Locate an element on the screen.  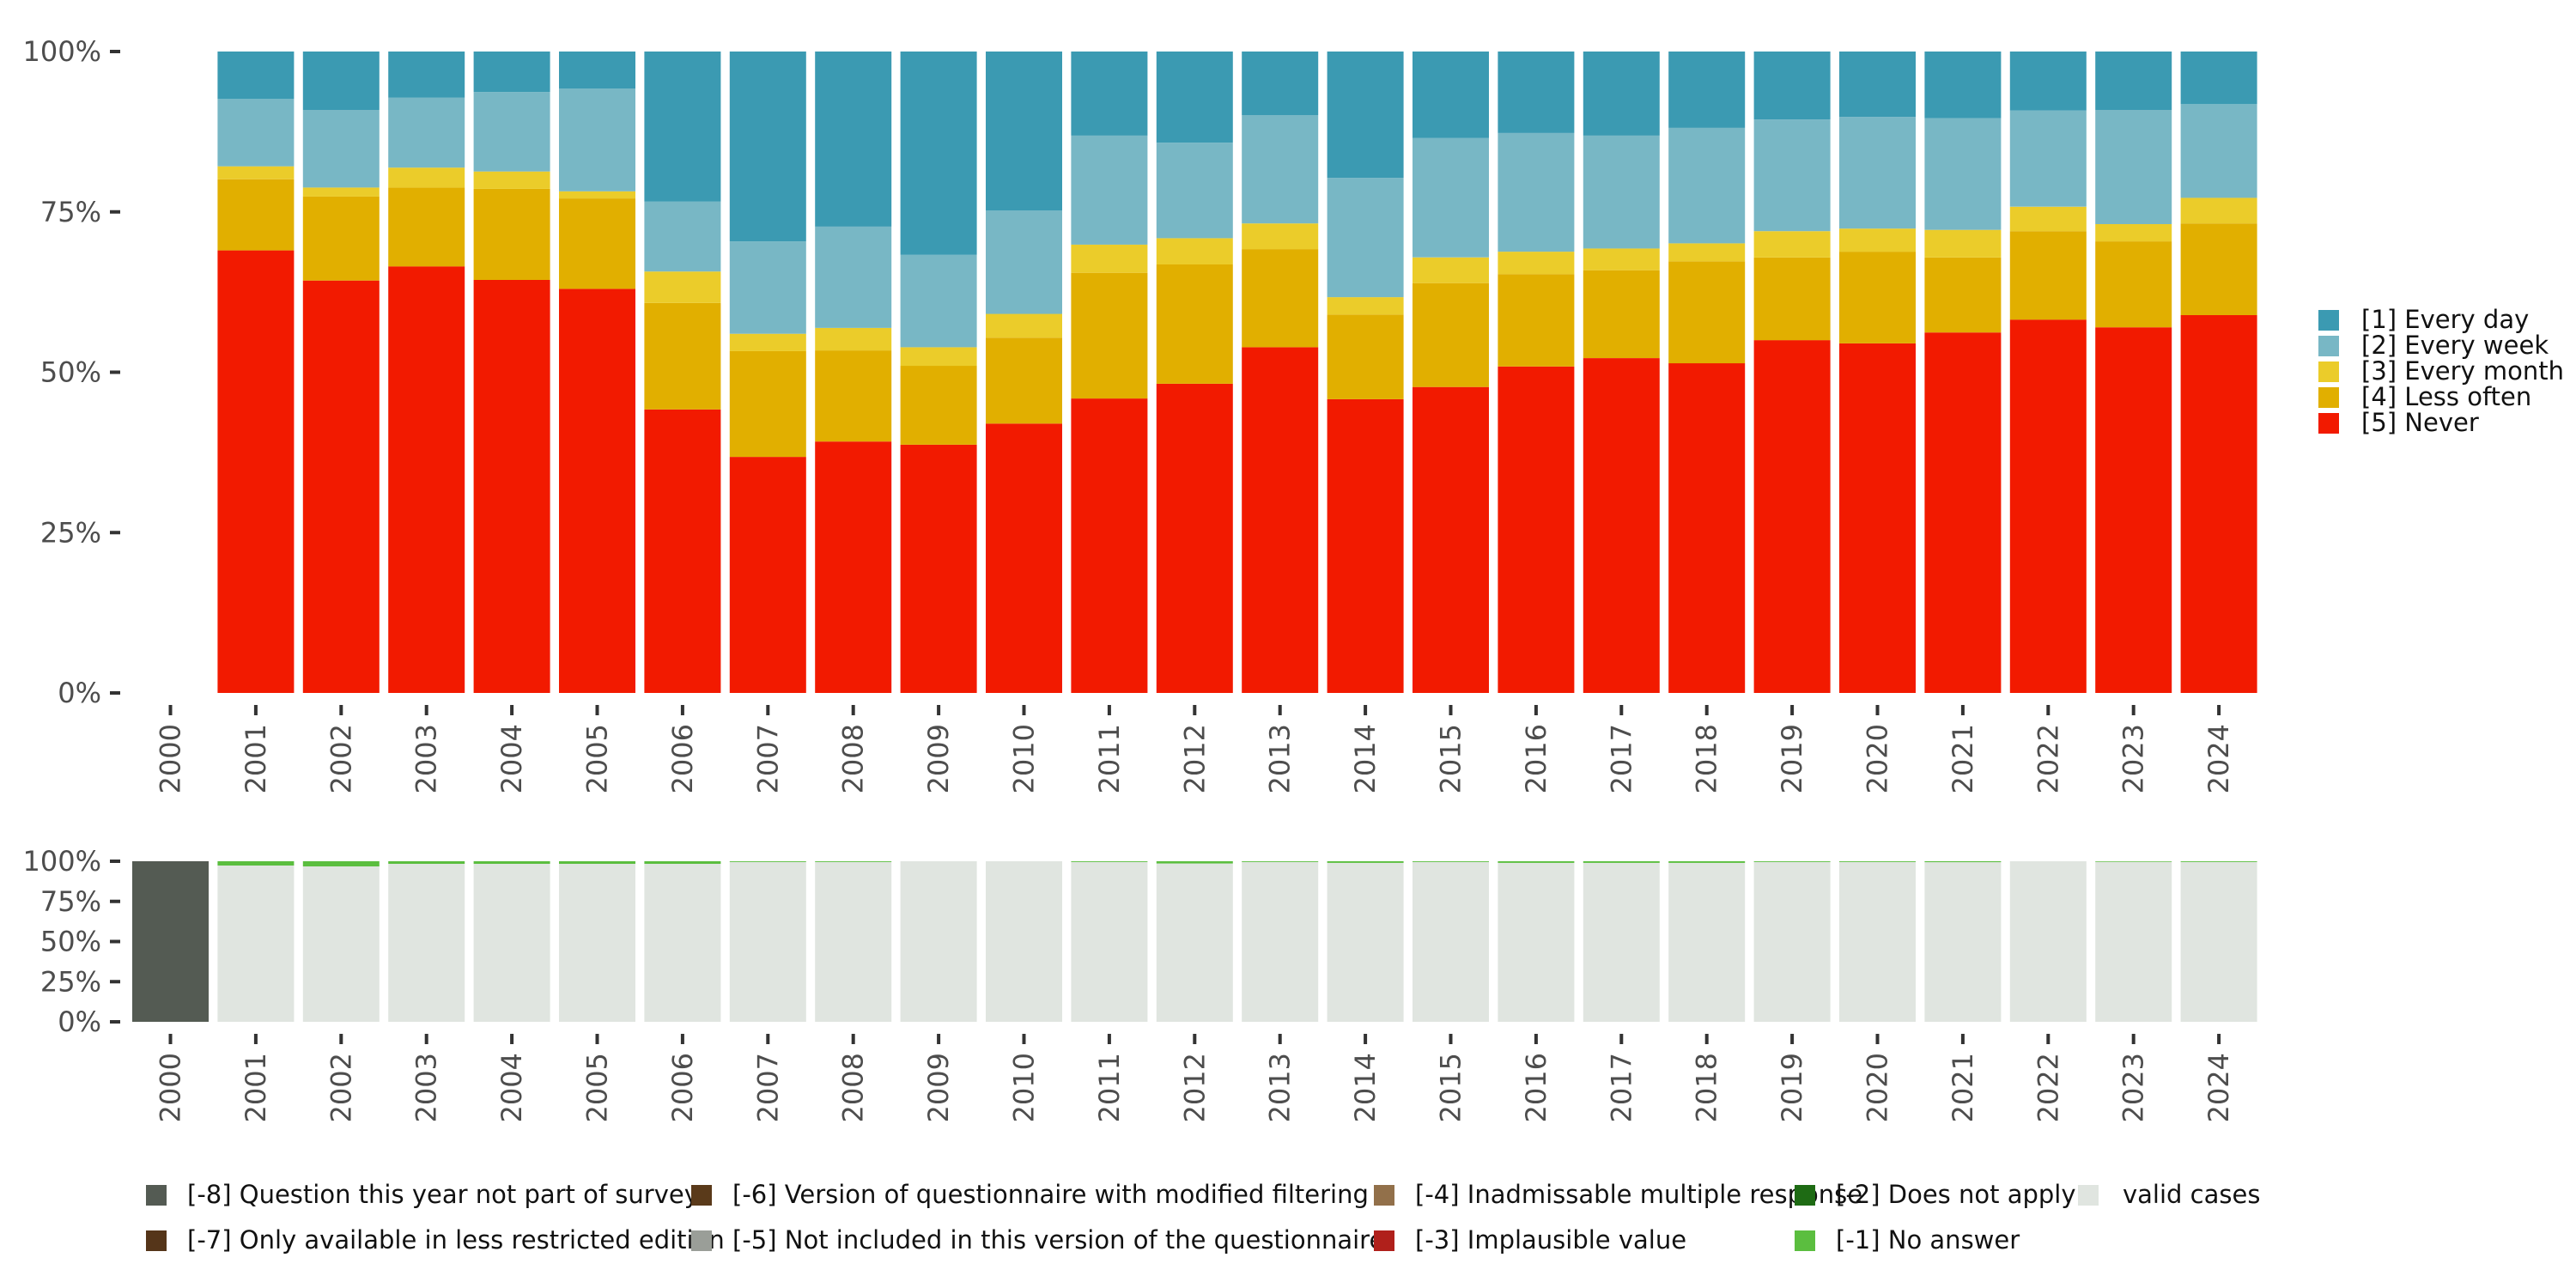
bar-segment-2003-4-less-often is located at coordinates (426, 227).